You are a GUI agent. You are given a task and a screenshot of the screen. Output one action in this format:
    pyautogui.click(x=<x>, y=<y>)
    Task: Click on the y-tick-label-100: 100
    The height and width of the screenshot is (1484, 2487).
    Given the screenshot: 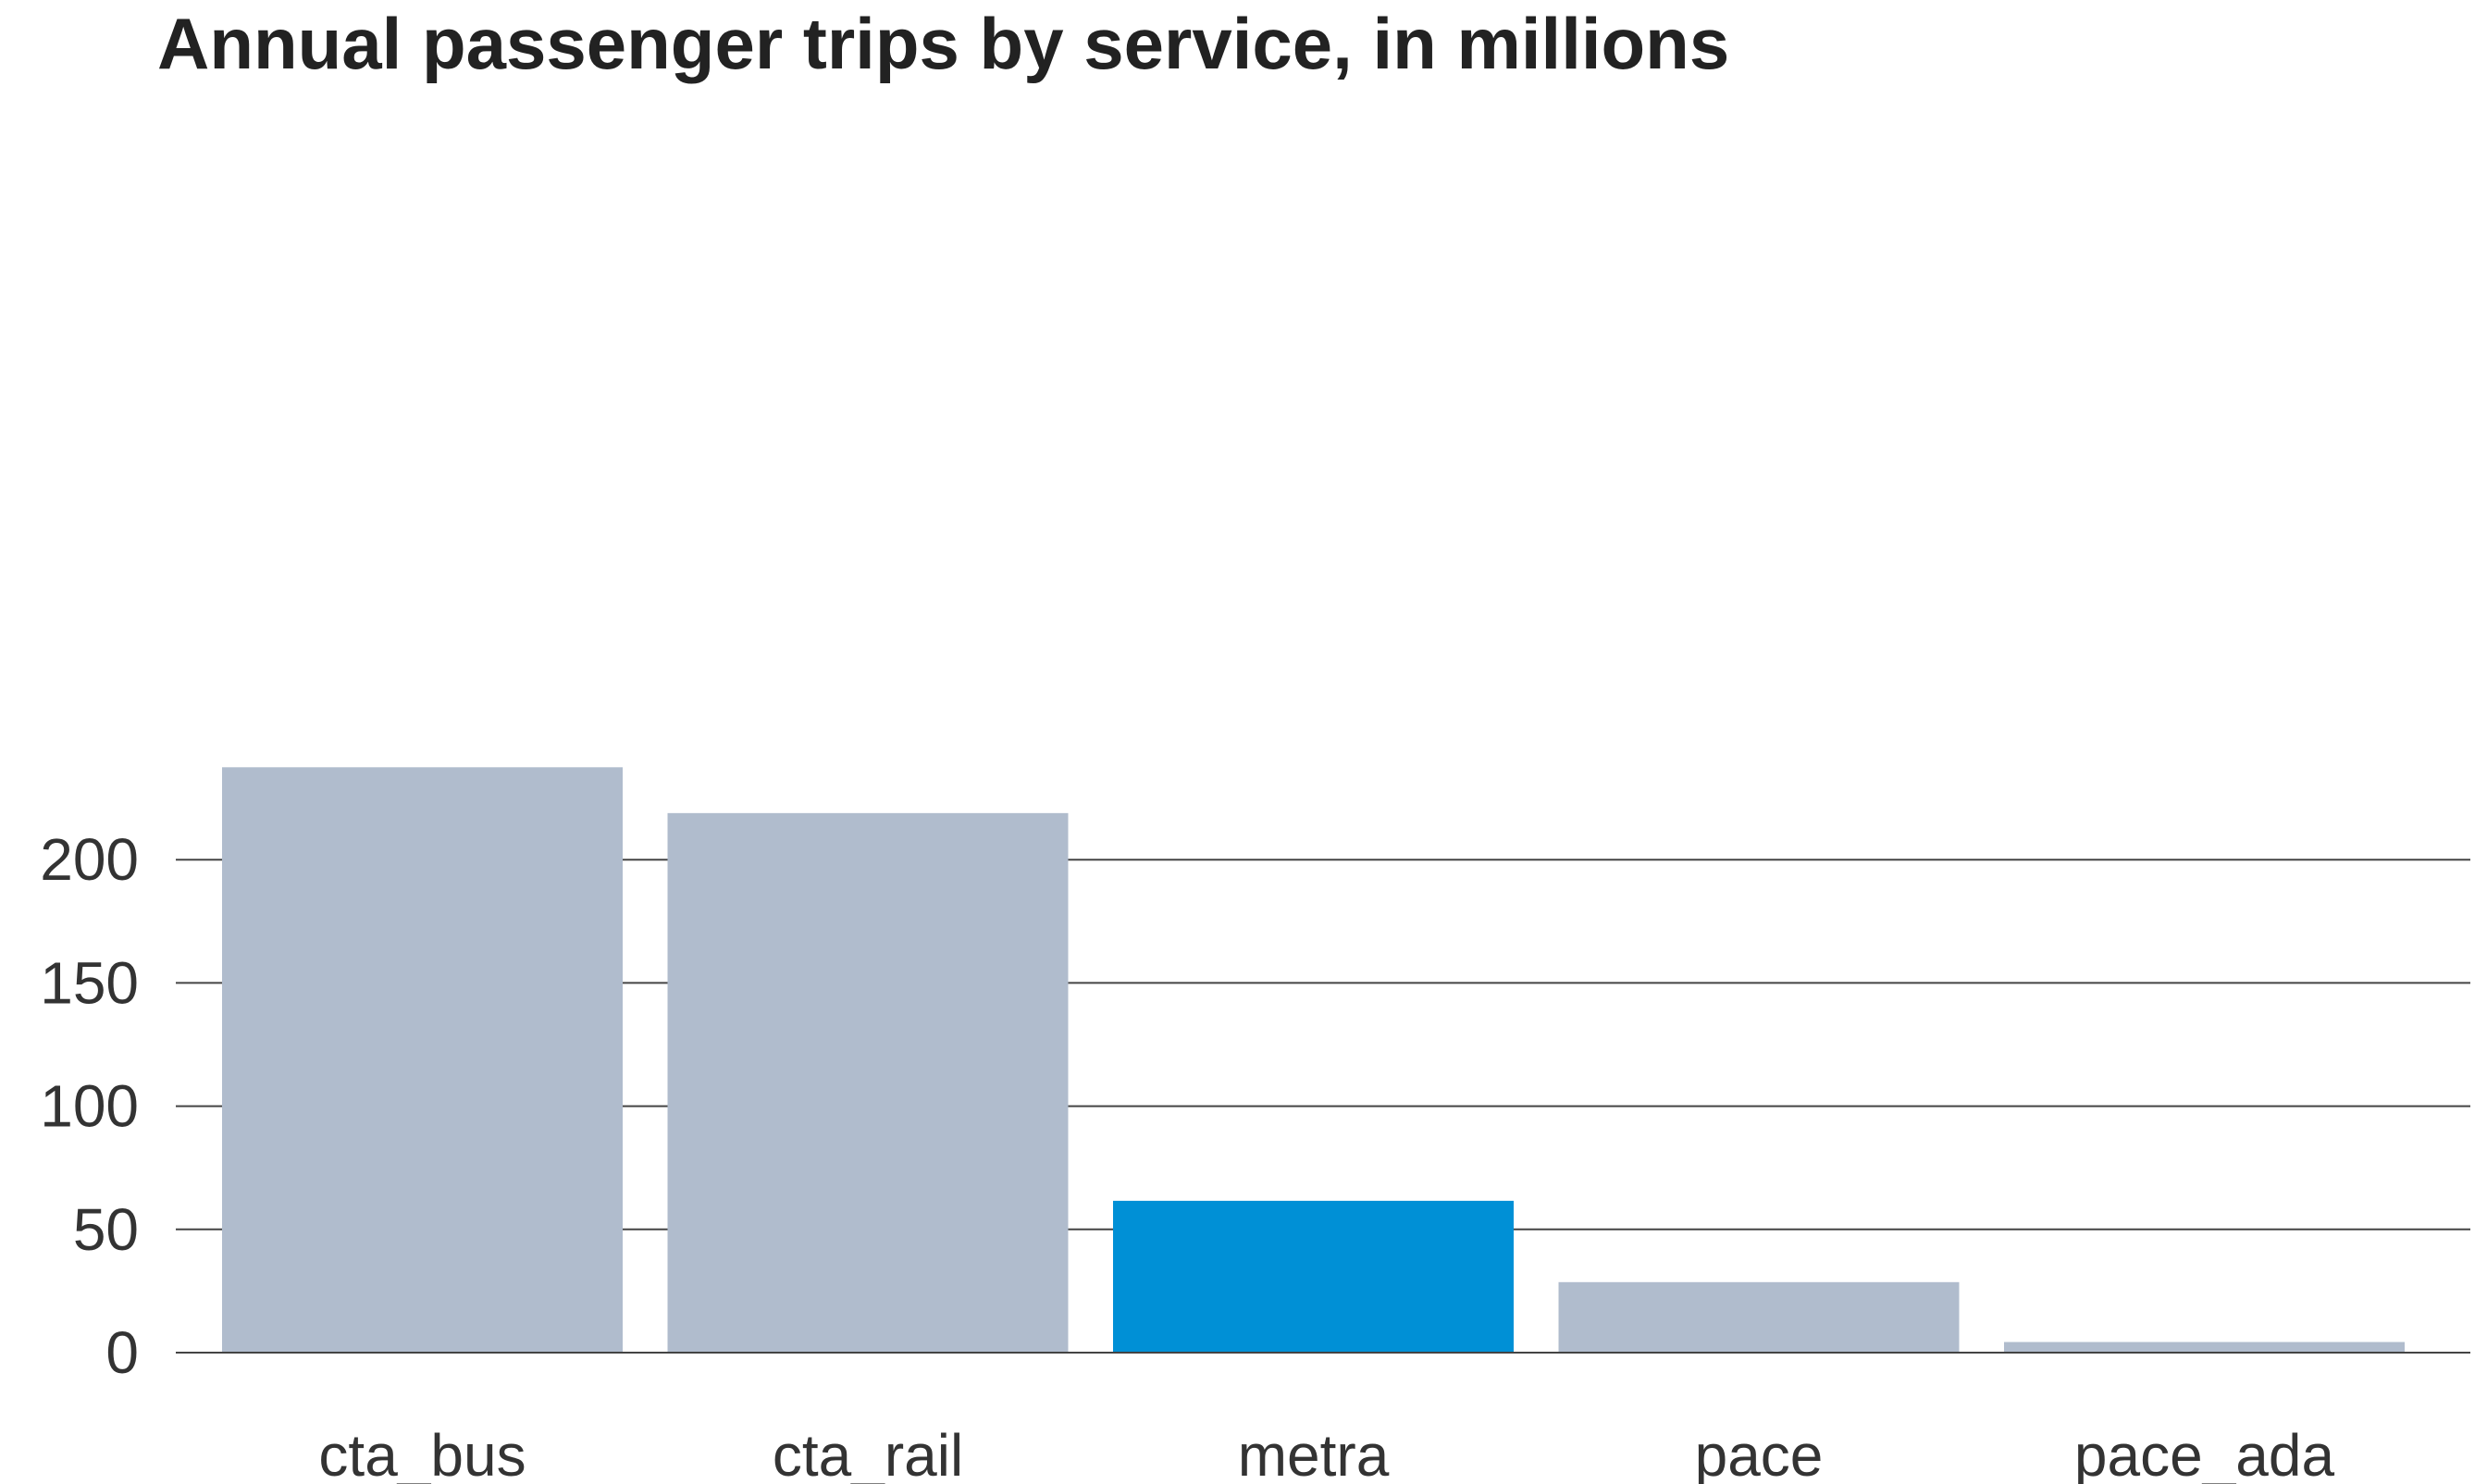 What is the action you would take?
    pyautogui.click(x=89, y=1106)
    